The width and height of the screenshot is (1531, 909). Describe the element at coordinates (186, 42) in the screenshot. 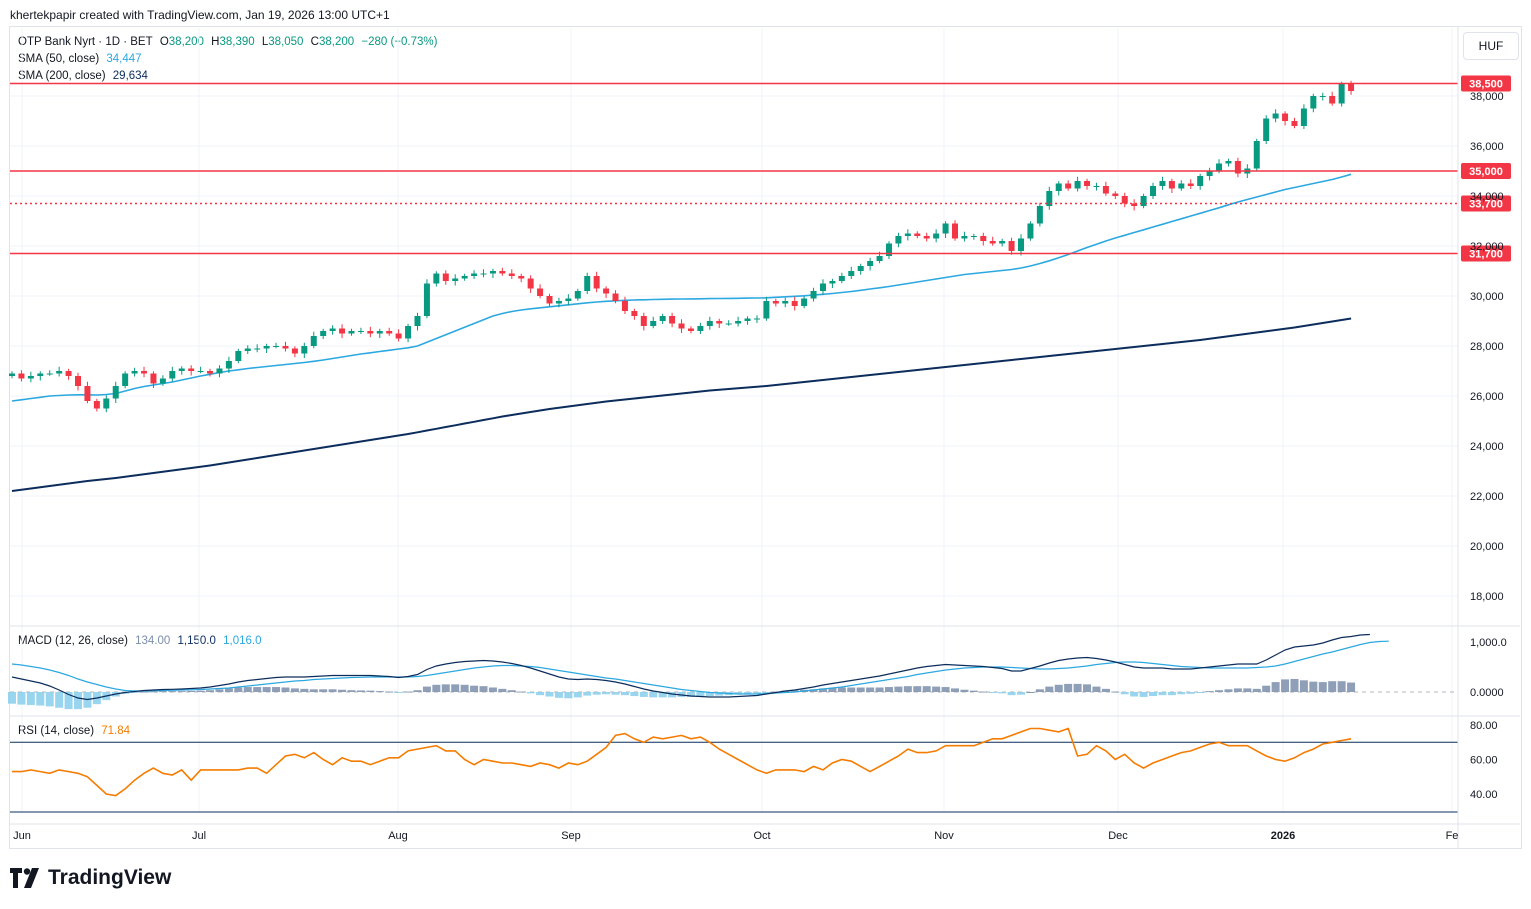

I see `open-value: 38,200` at that location.